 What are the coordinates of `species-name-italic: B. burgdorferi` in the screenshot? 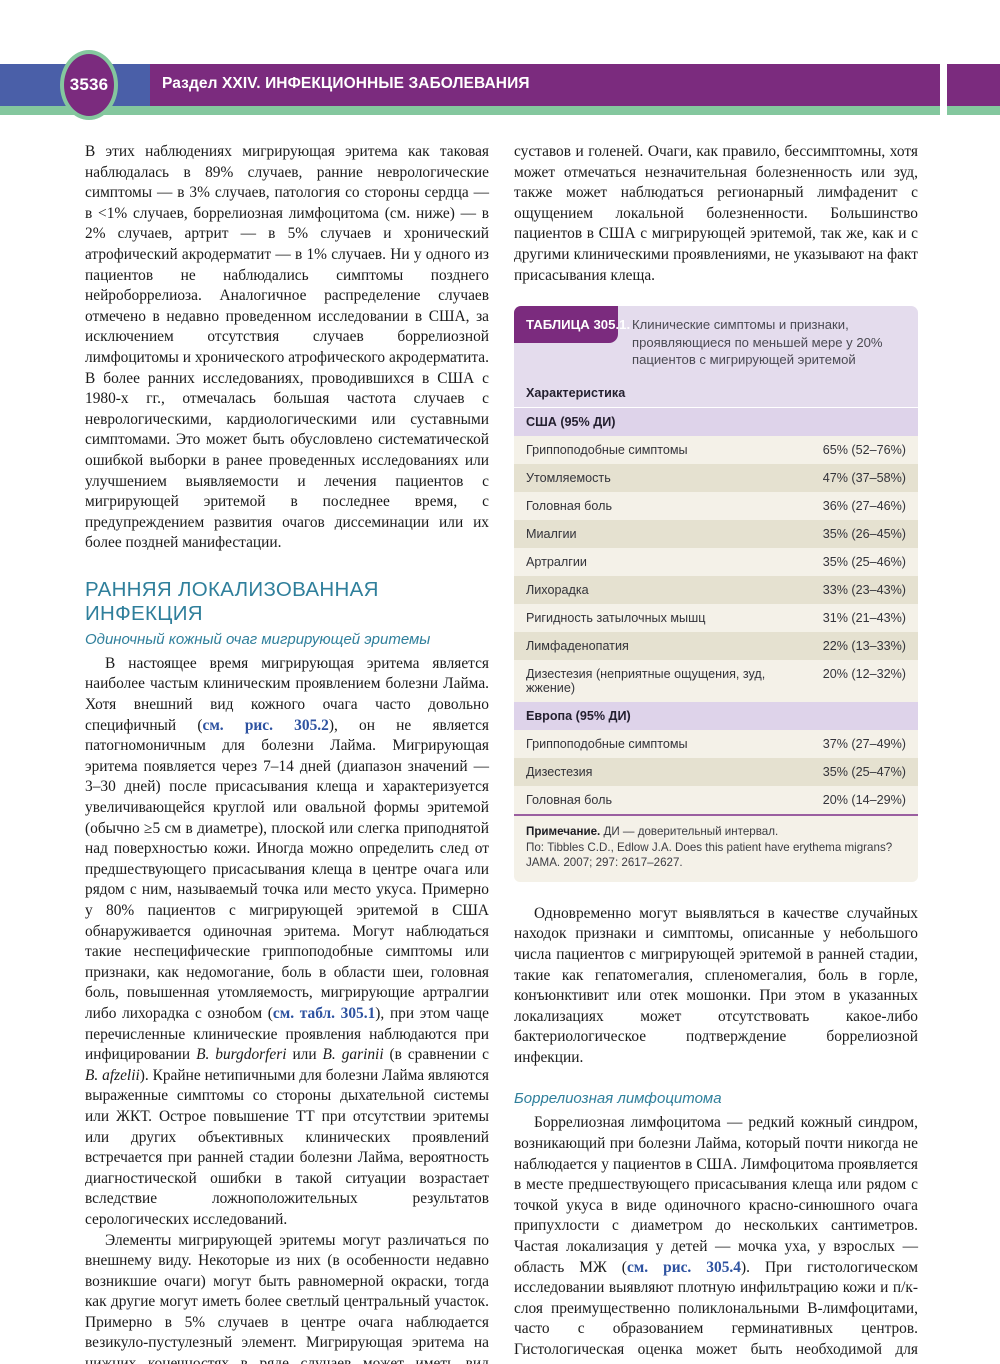 It's located at (241, 1055).